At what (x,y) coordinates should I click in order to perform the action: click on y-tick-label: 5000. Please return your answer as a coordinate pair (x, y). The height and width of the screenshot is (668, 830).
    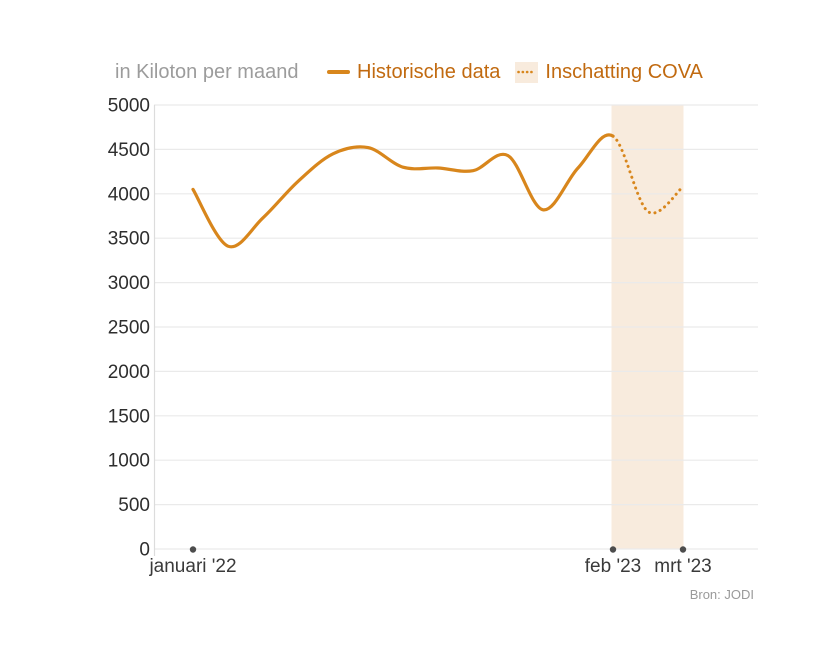
    Looking at the image, I should click on (129, 106).